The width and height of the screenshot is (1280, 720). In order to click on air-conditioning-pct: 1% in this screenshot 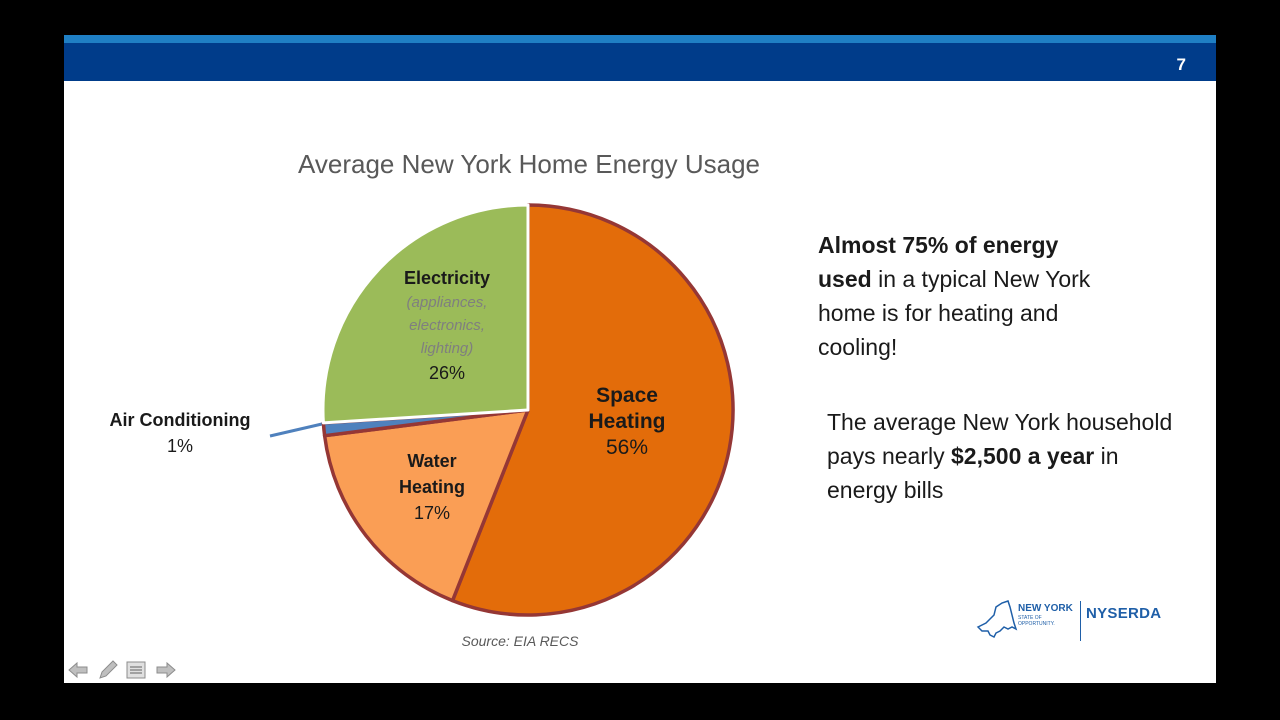, I will do `click(179, 446)`.